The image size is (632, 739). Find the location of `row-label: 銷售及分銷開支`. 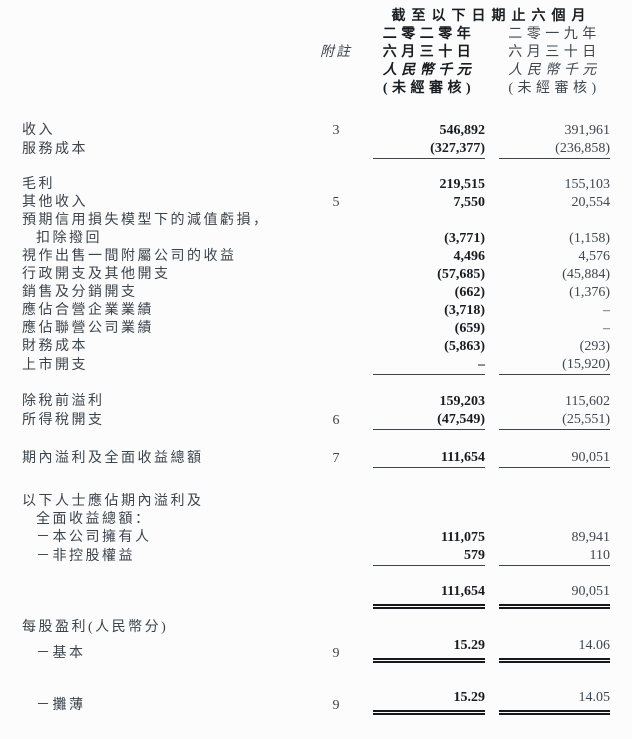

row-label: 銷售及分銷開支 is located at coordinates (80, 292).